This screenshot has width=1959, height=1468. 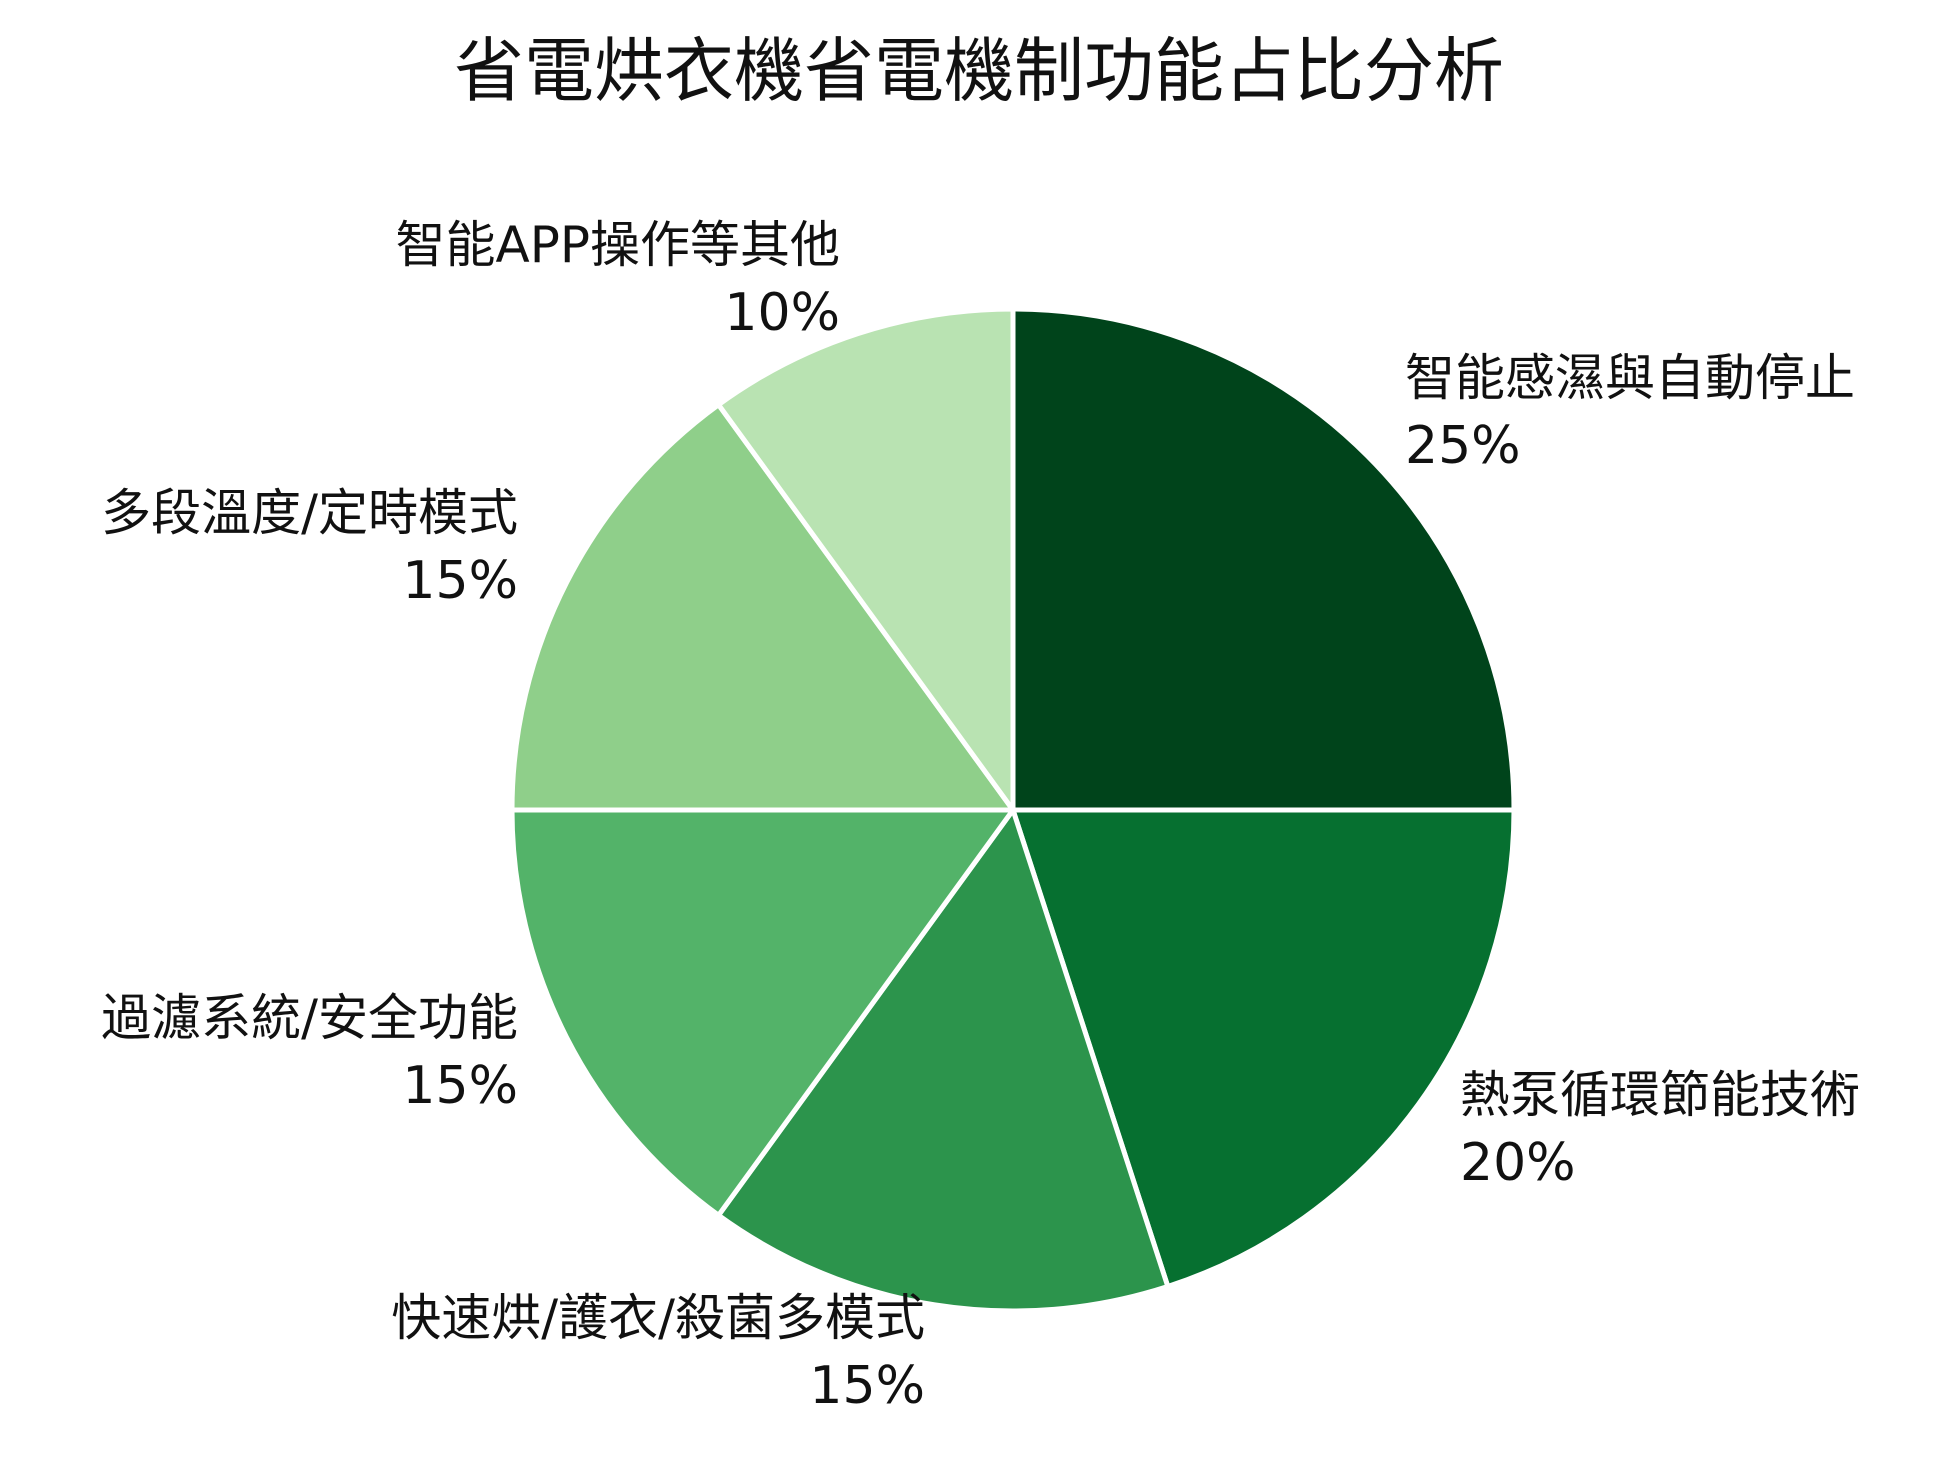 What do you see at coordinates (460, 1086) in the screenshot?
I see `slice-value-4: 15%` at bounding box center [460, 1086].